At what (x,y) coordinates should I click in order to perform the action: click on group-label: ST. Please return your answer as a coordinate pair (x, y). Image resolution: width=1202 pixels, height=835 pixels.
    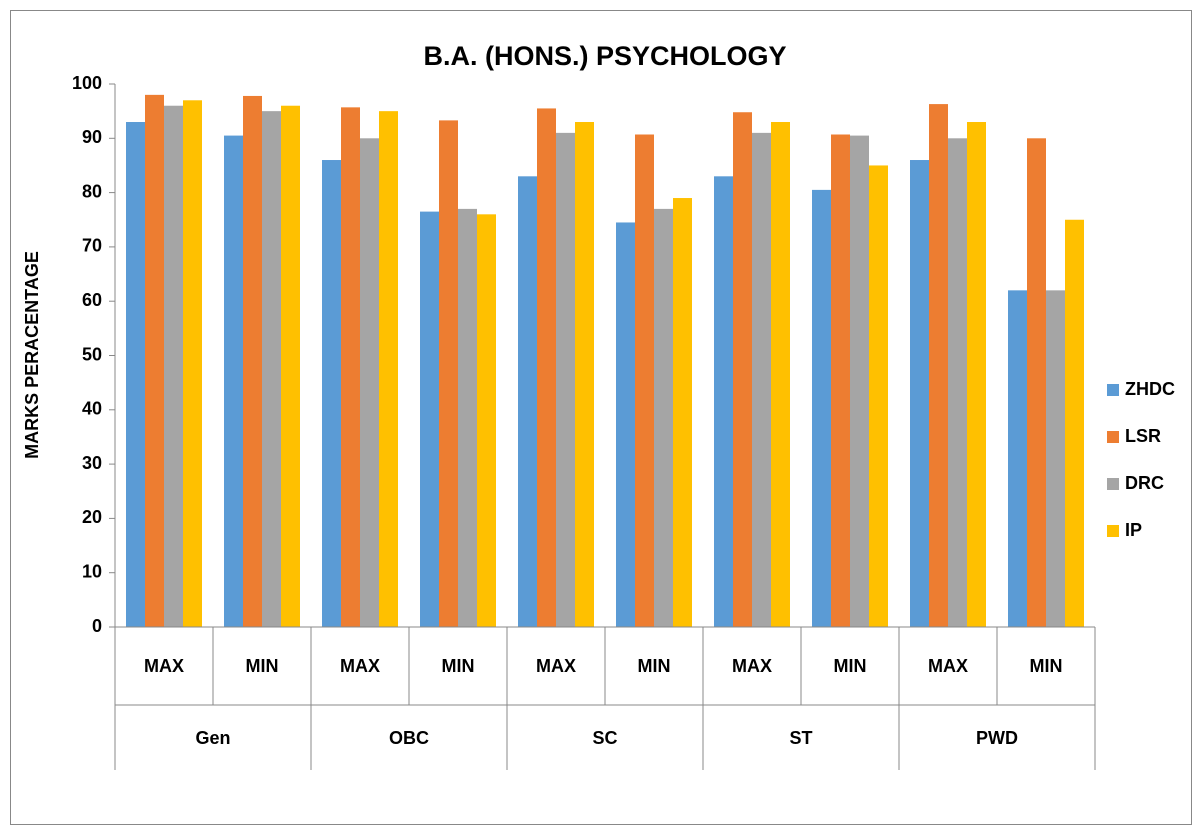
    Looking at the image, I should click on (800, 738).